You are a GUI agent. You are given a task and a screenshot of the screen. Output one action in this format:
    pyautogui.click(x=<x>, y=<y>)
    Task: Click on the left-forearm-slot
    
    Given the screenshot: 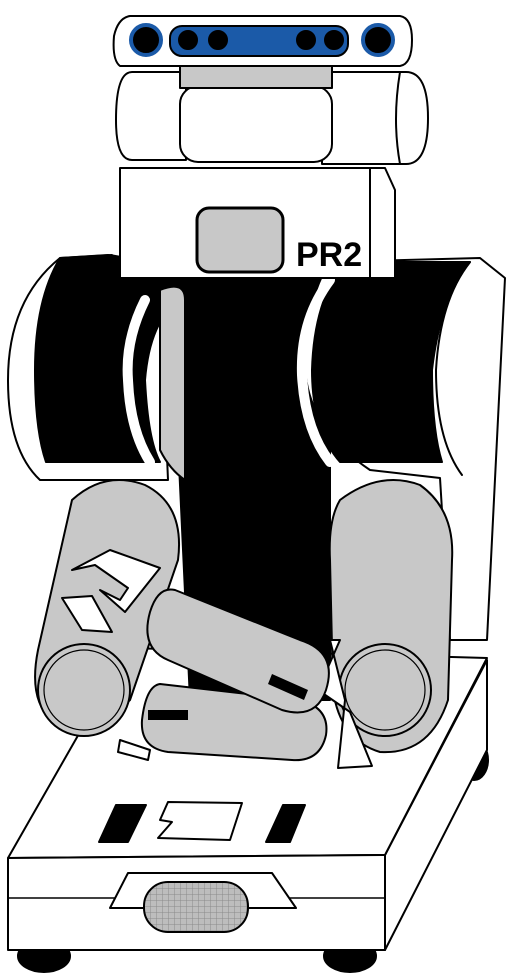 What is the action you would take?
    pyautogui.click(x=168, y=715)
    